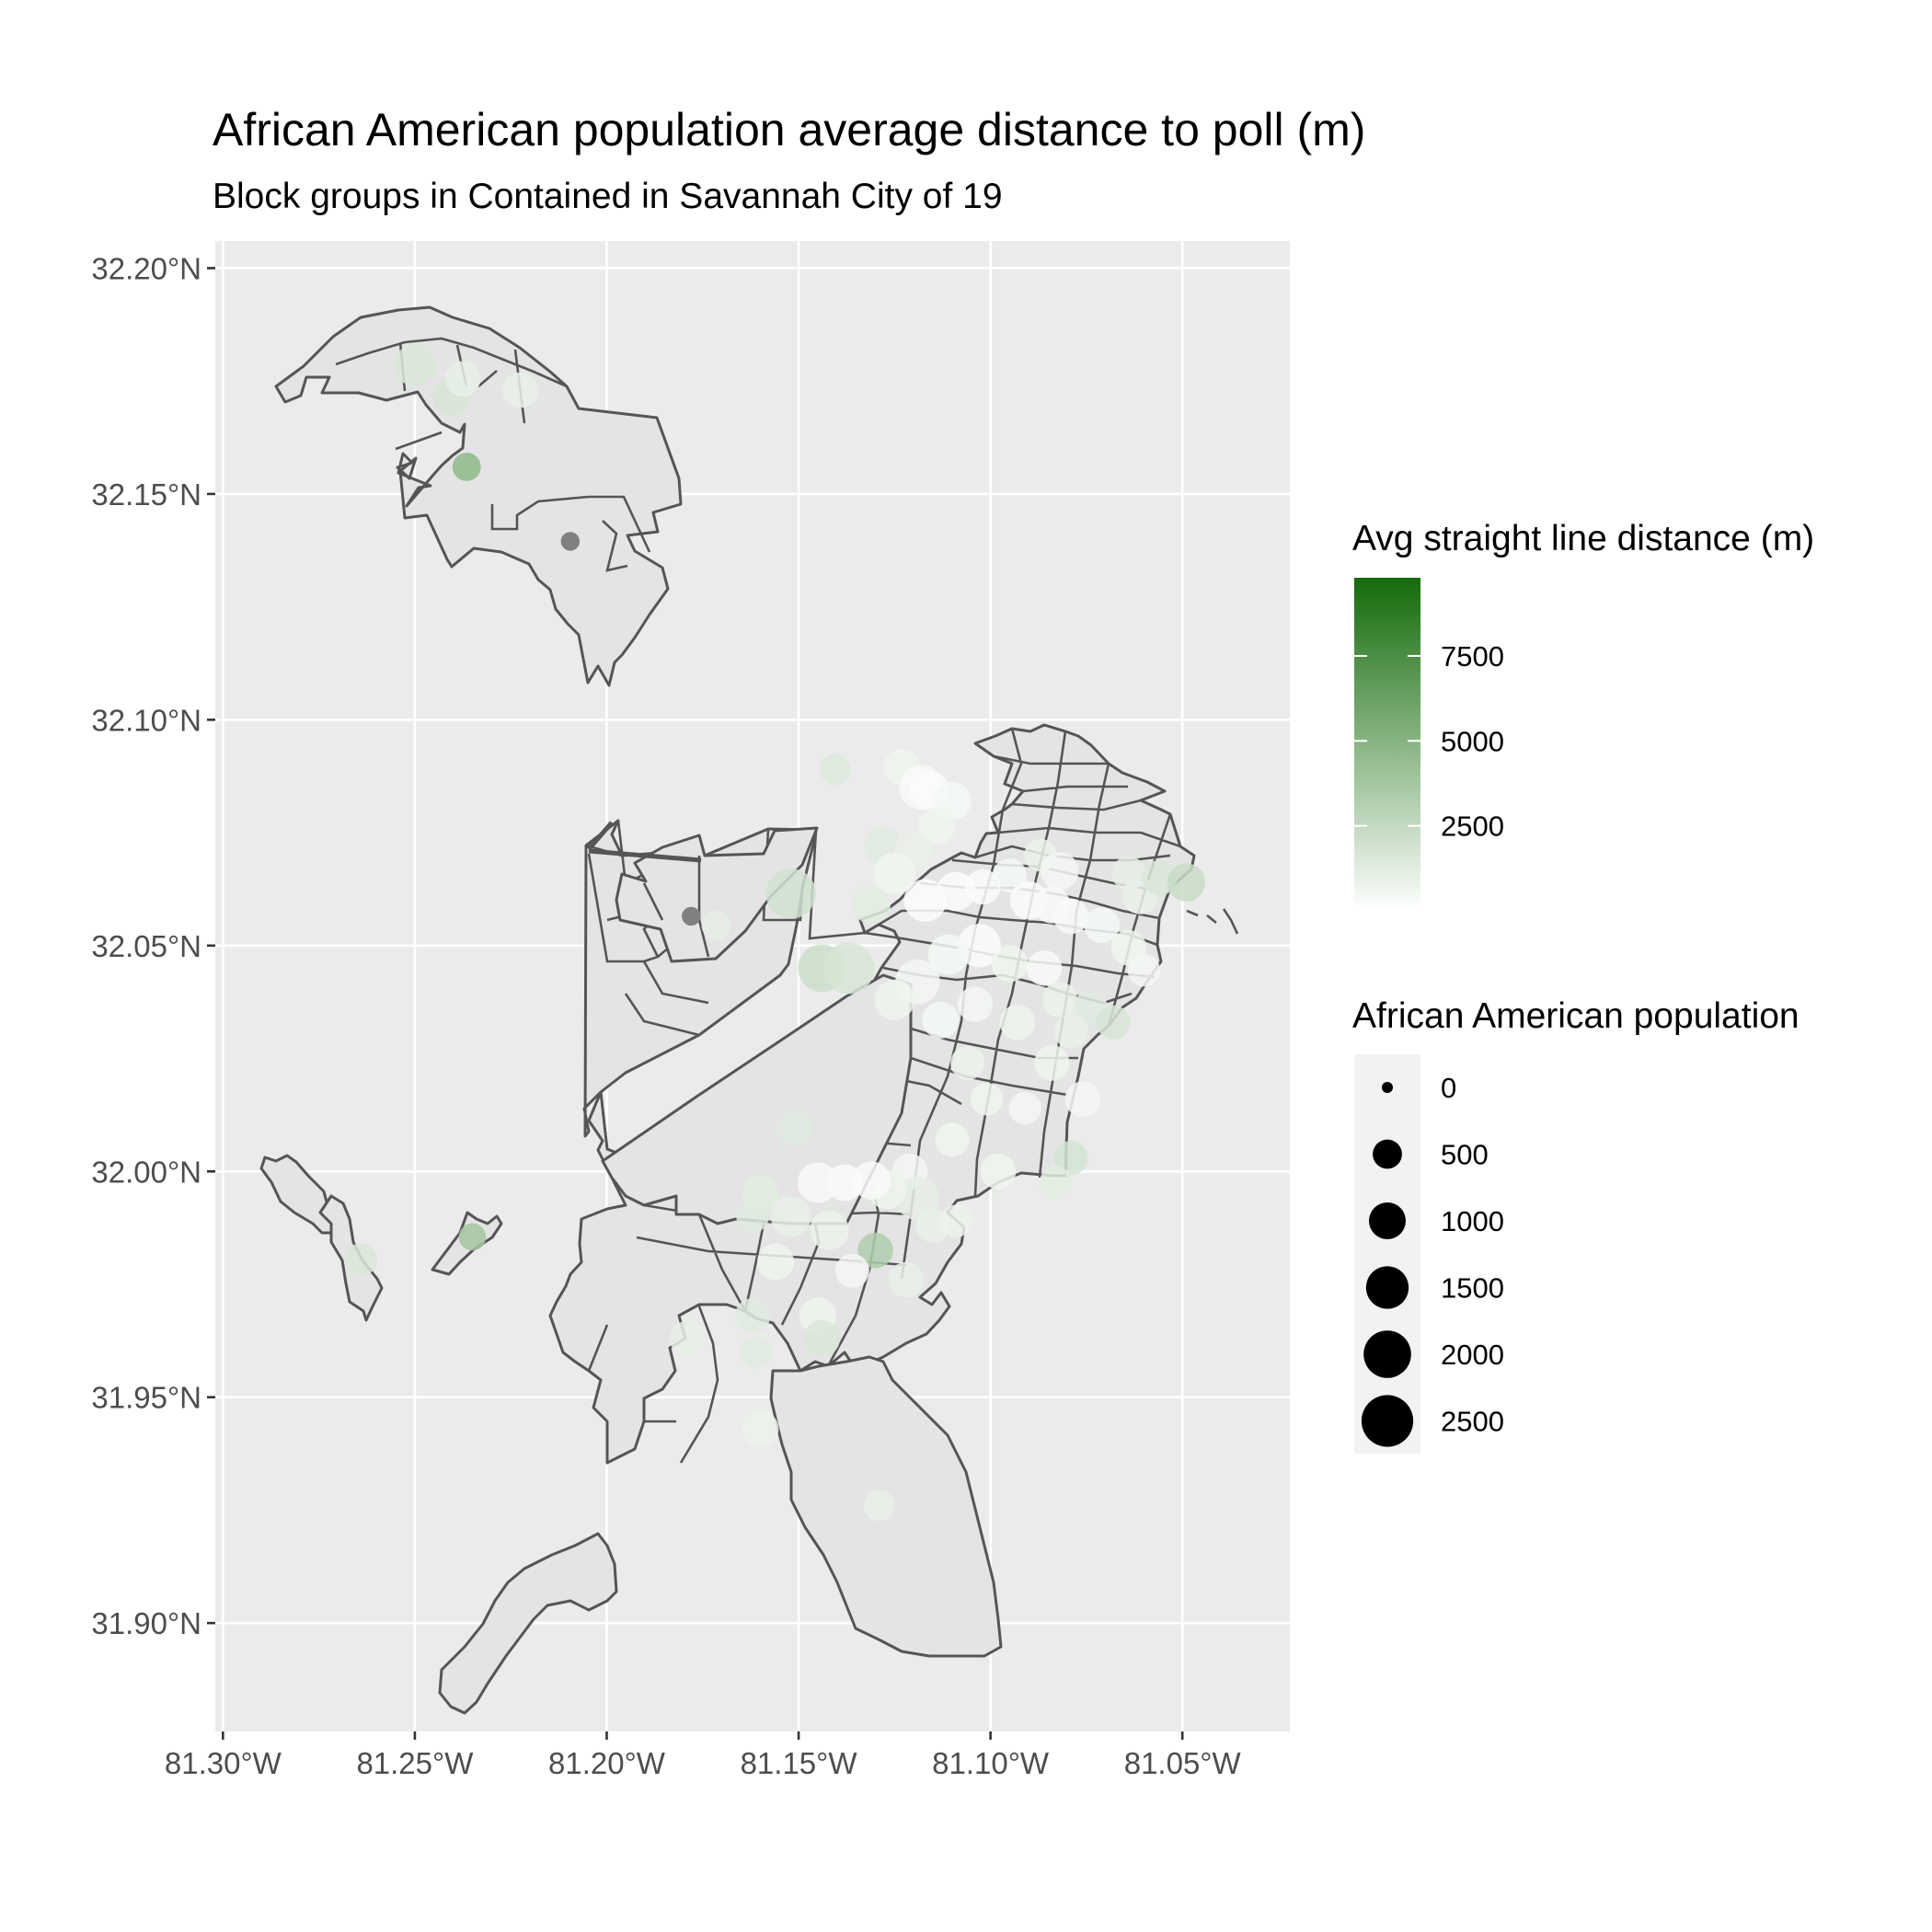  I want to click on y-tick-label: 32.05°N, so click(146, 946).